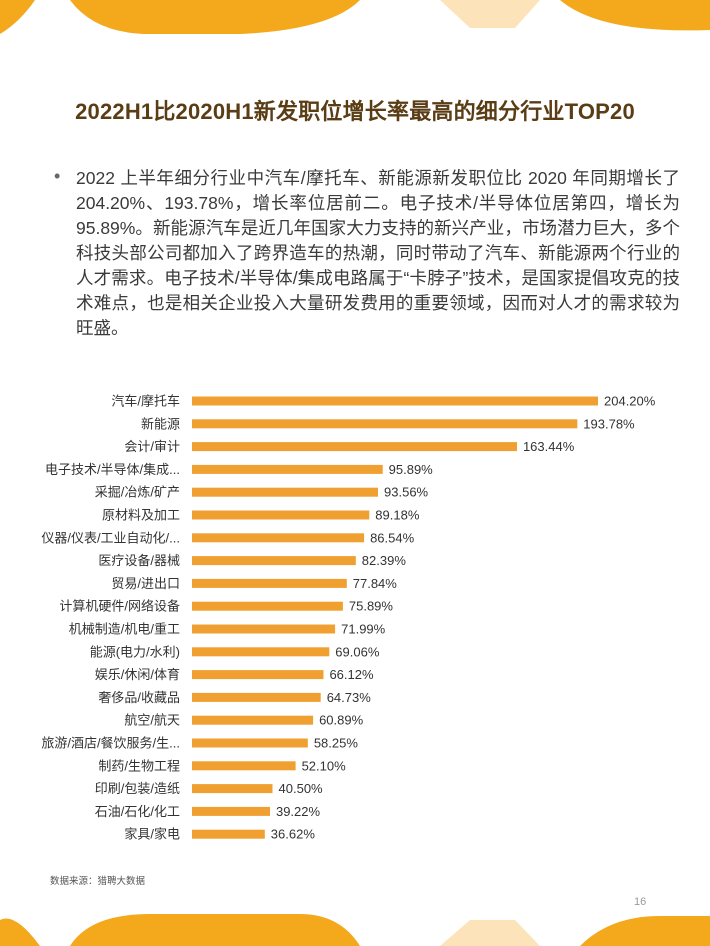 This screenshot has width=710, height=946. Describe the element at coordinates (630, 401) in the screenshot. I see `value-label: 204.20%` at that location.